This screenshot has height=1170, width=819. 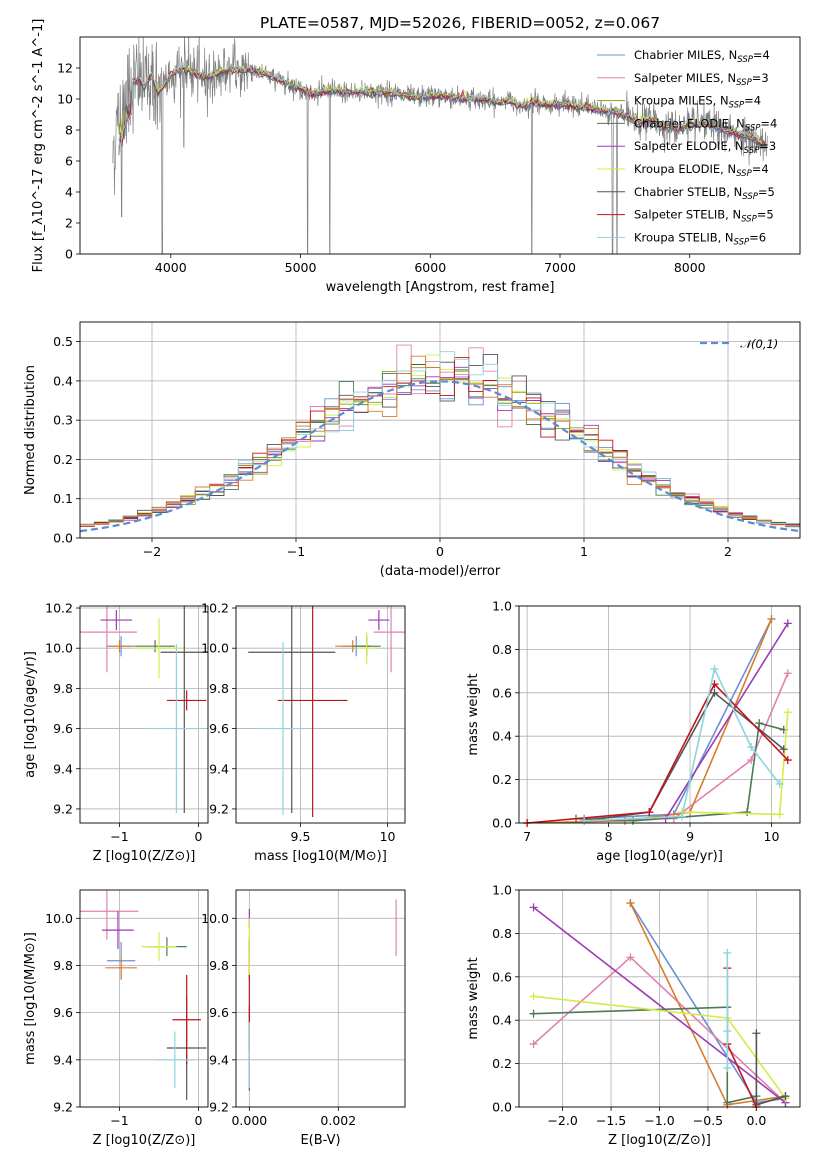 I want to click on legend-entry: 𝒩(0,1), so click(x=759, y=344).